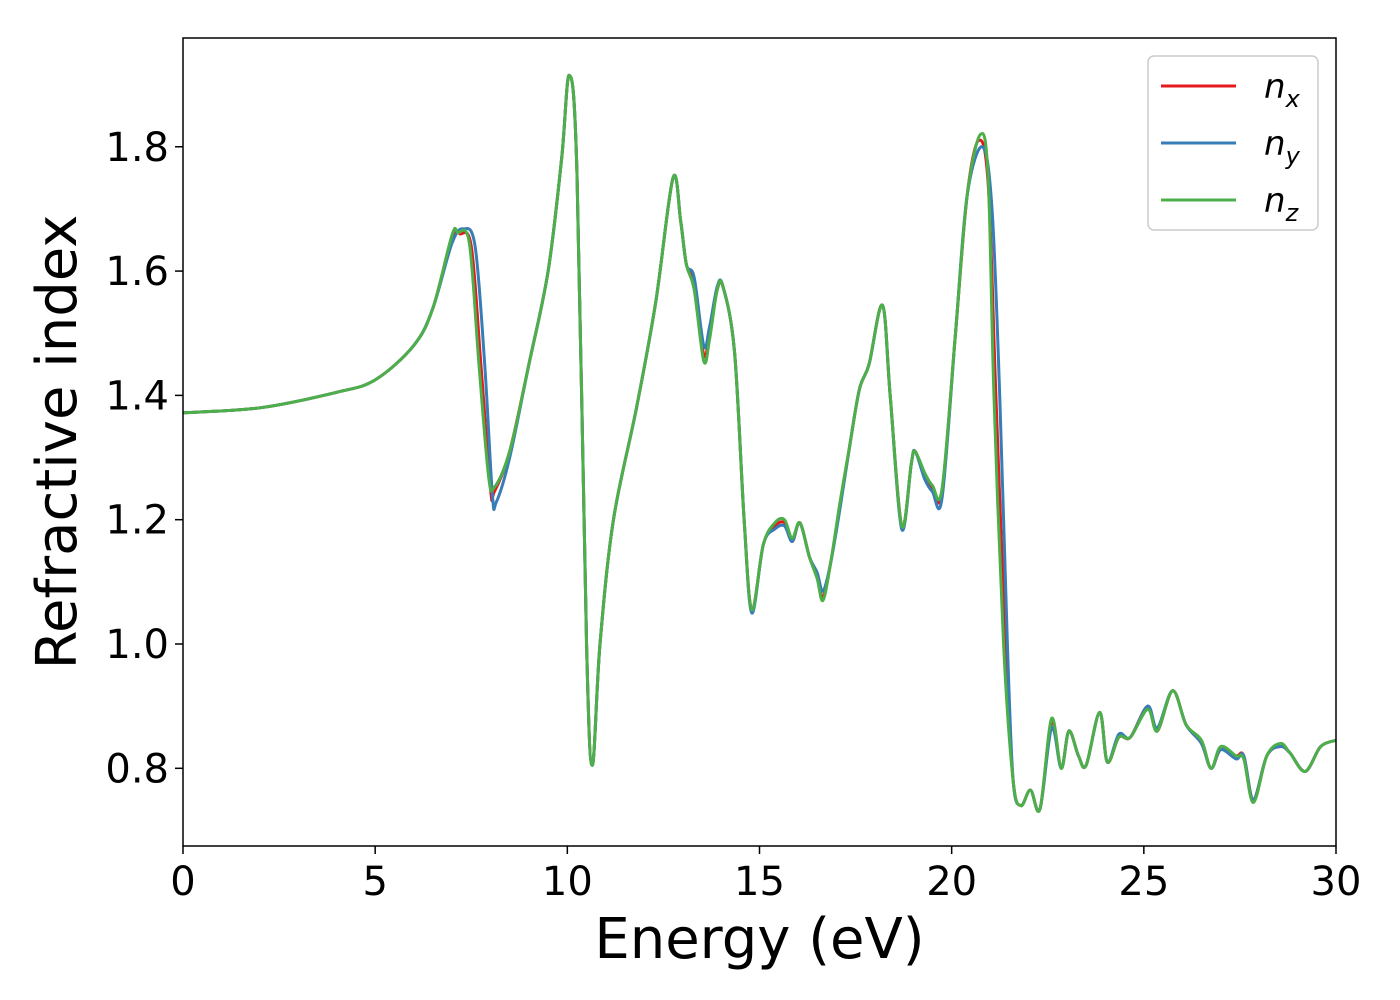  Describe the element at coordinates (137, 769) in the screenshot. I see `y-tick-label: 0.8` at that location.